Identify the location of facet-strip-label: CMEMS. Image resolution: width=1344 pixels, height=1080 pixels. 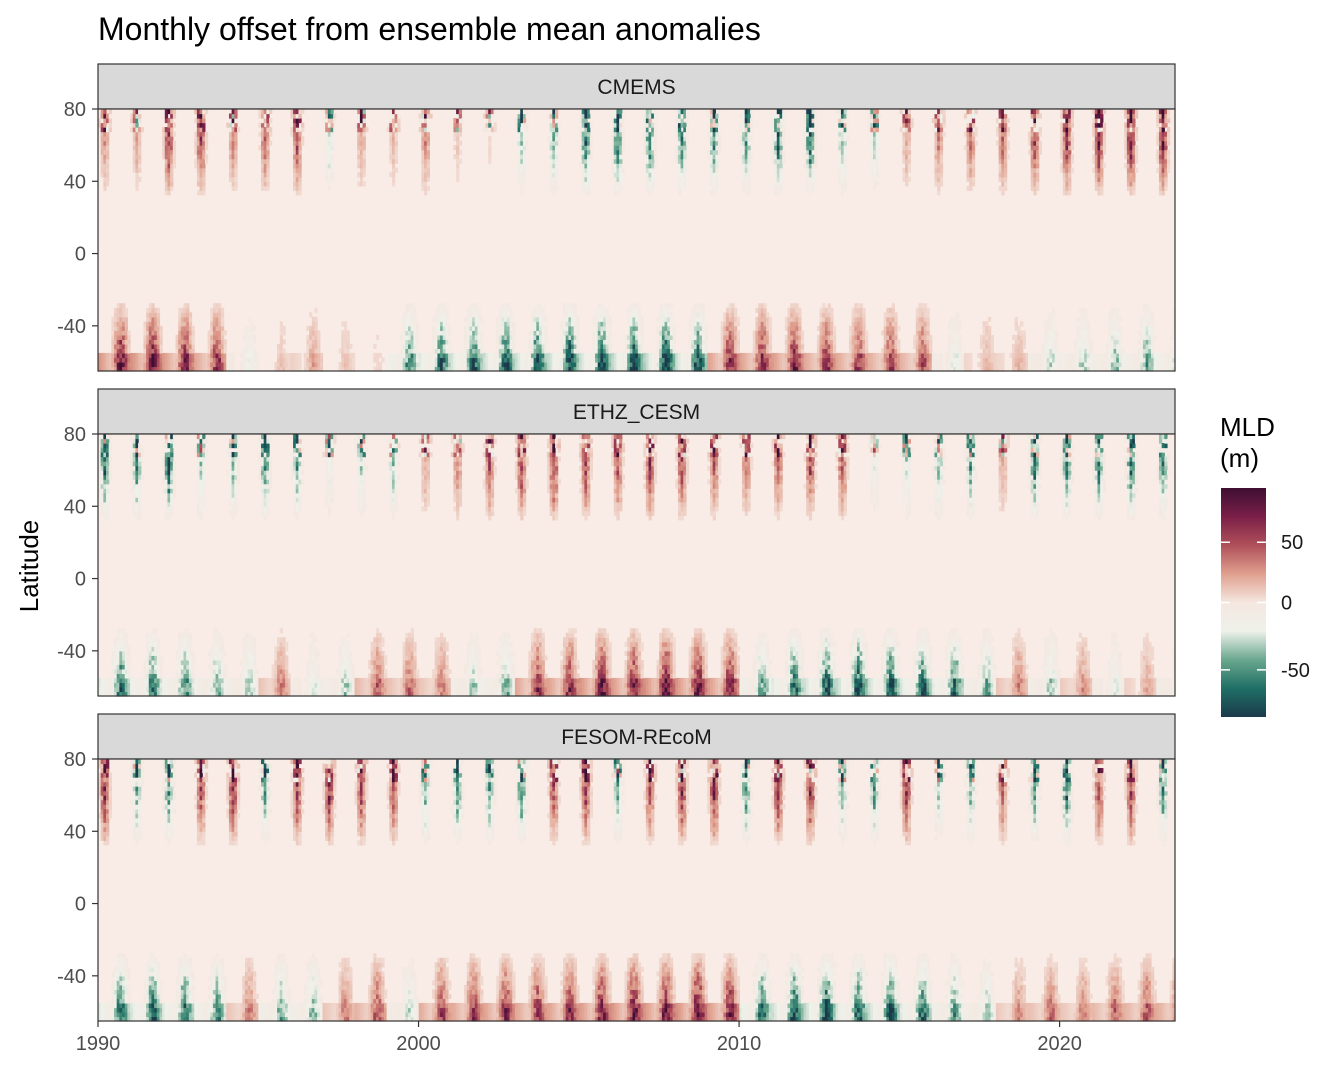
(636, 87).